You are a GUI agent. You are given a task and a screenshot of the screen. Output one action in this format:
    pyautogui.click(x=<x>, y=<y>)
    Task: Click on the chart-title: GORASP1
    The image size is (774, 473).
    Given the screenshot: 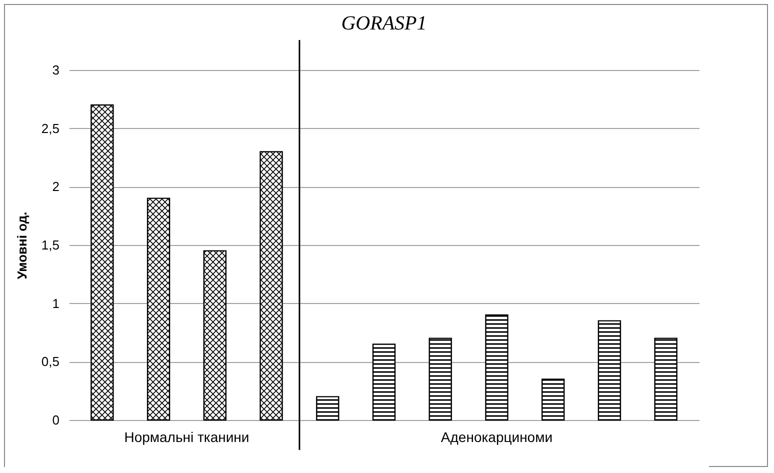 What is the action you would take?
    pyautogui.click(x=384, y=23)
    